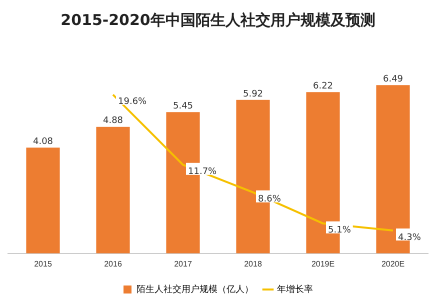  What do you see at coordinates (393, 79) in the screenshot?
I see `data-label: 6.49` at bounding box center [393, 79].